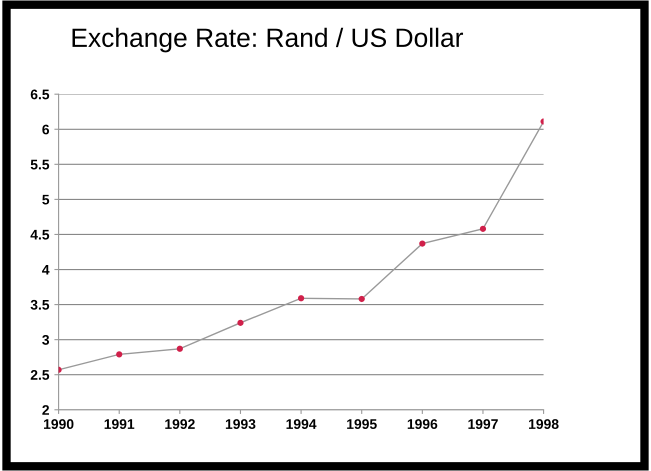 The height and width of the screenshot is (471, 651). Describe the element at coordinates (46, 269) in the screenshot. I see `y-tick-label: 4` at that location.